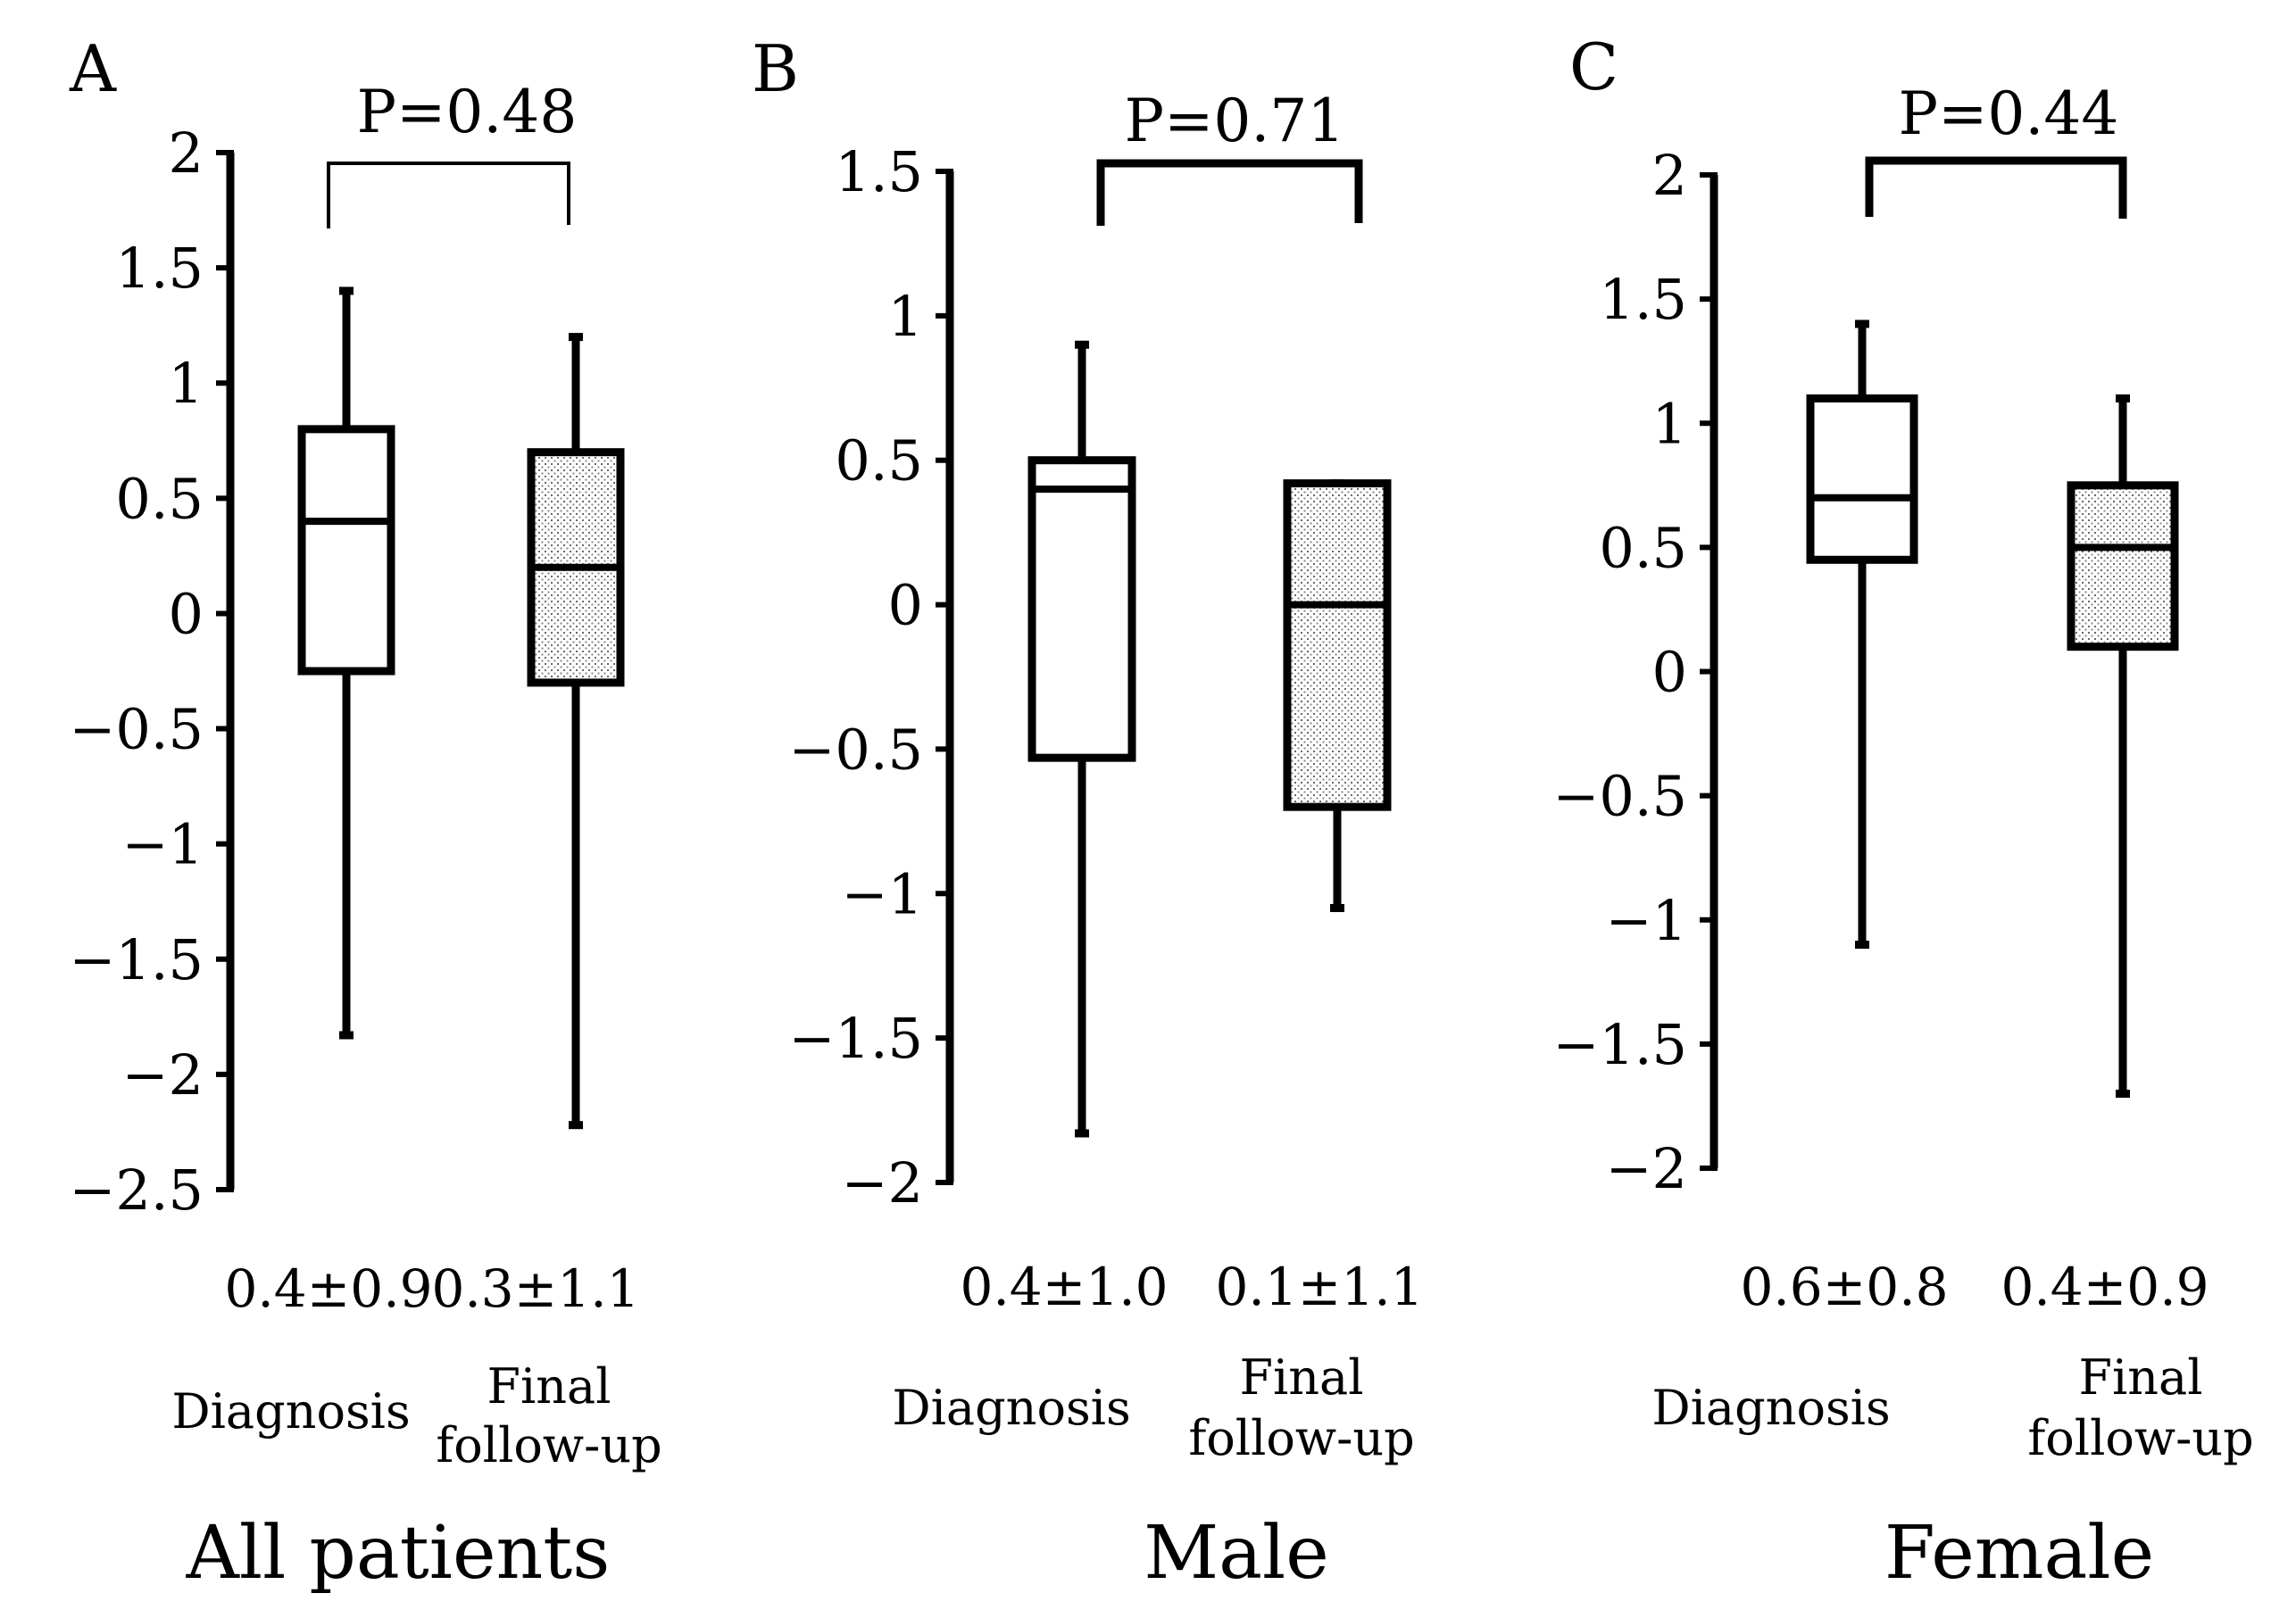 The height and width of the screenshot is (1618, 2296). I want to click on p-value-label: P=0.44, so click(2009, 113).